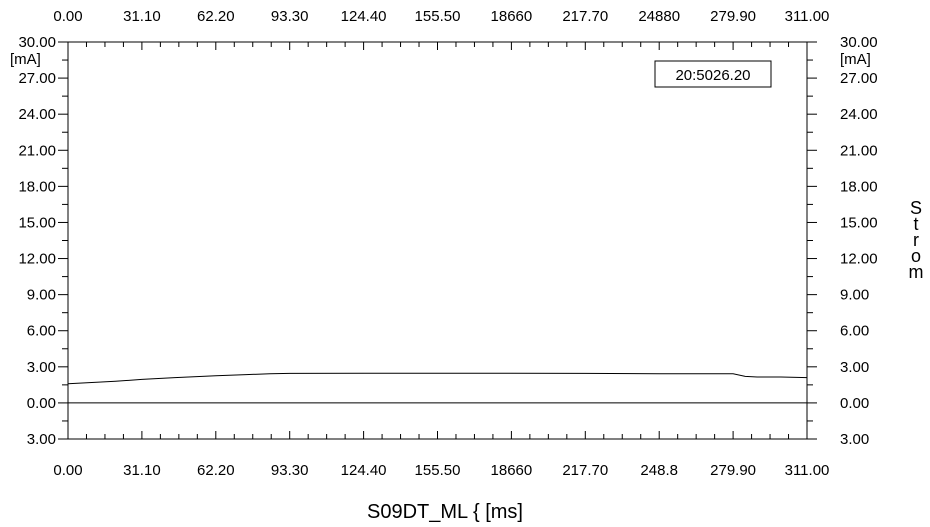  I want to click on y-tick-label-right: 12.00, so click(859, 259).